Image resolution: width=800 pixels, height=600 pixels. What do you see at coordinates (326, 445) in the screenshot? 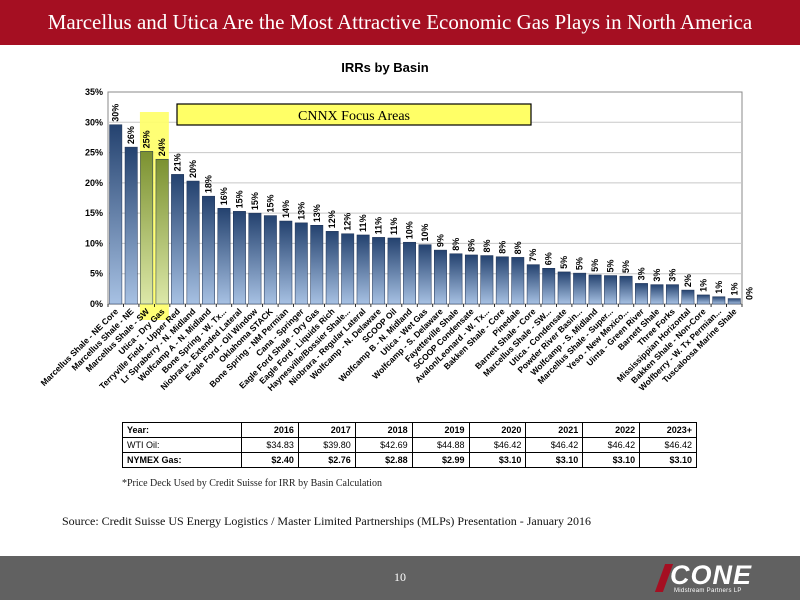
I see `wti-cell: $39.80` at bounding box center [326, 445].